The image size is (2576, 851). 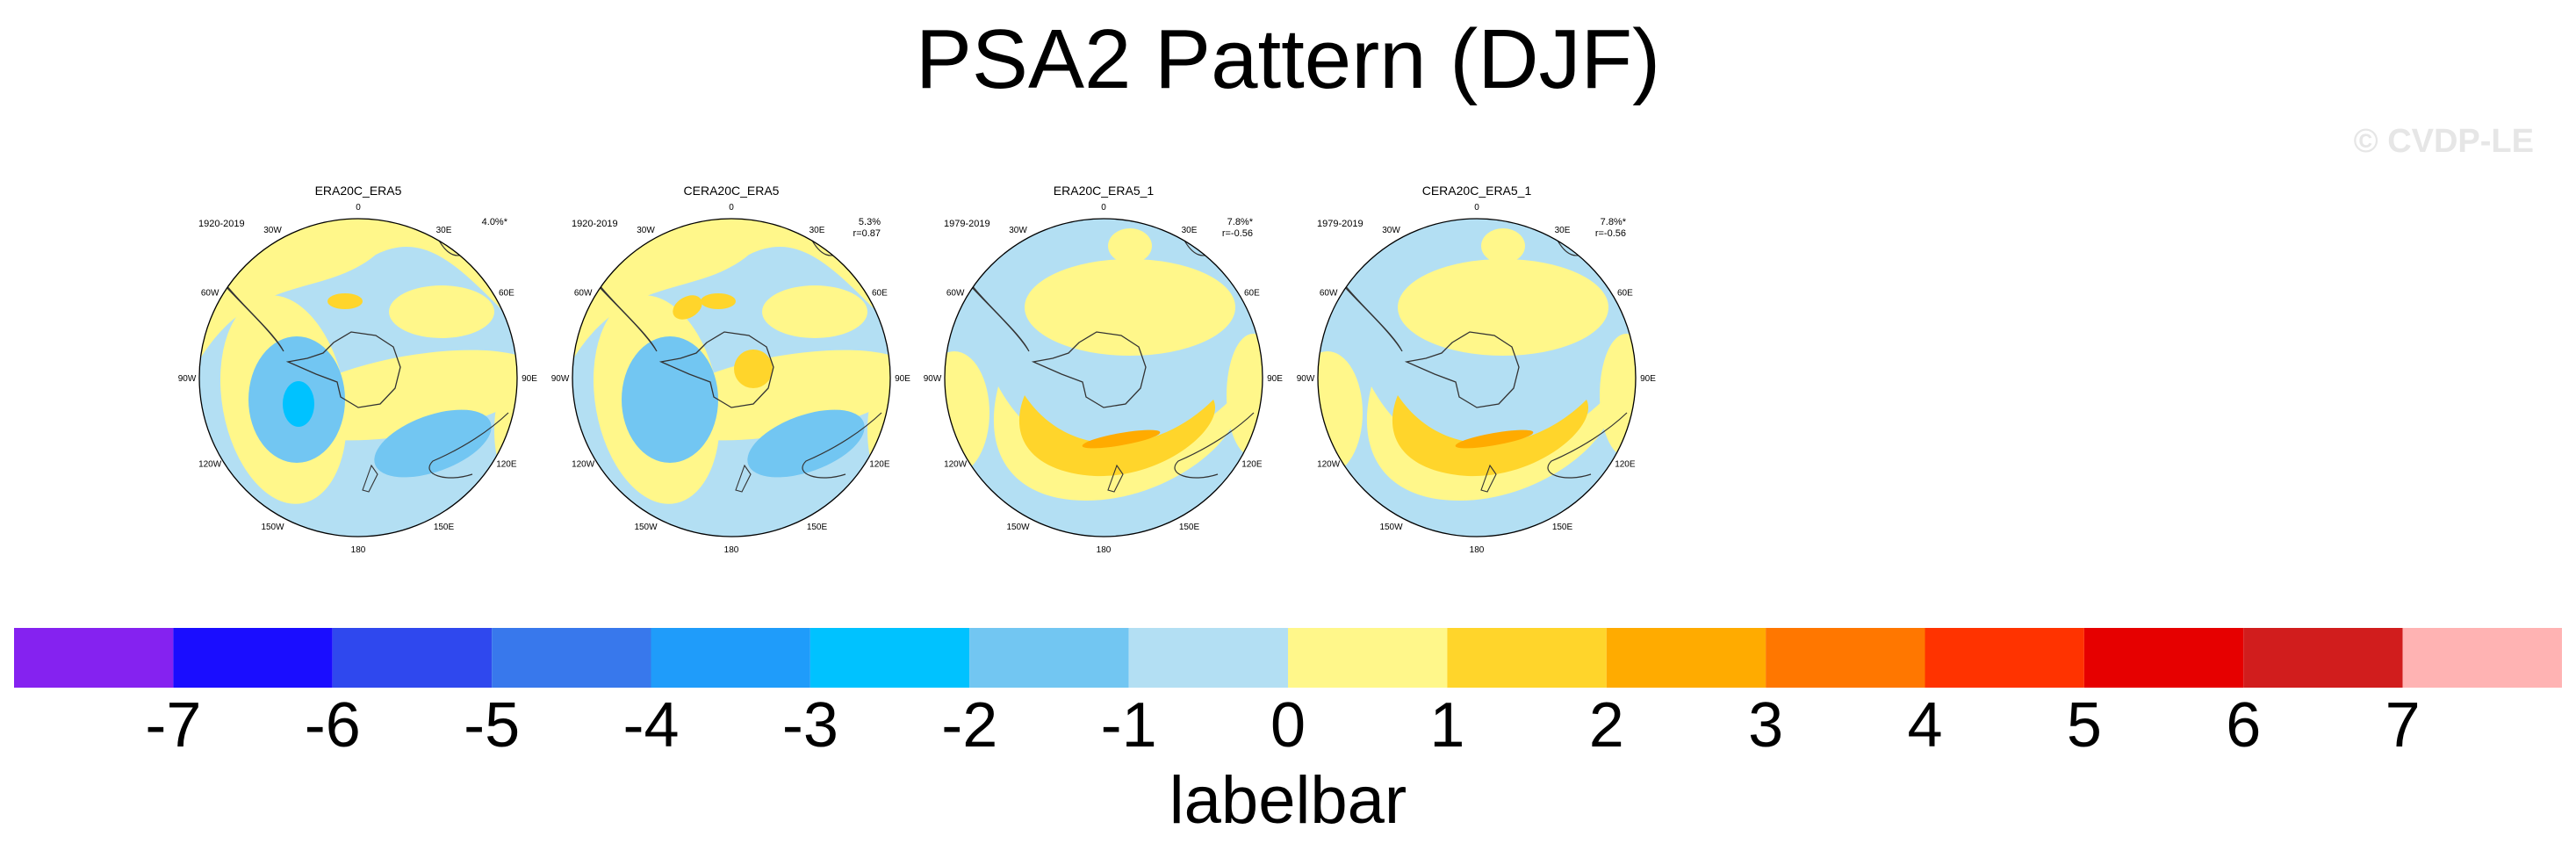 What do you see at coordinates (870, 222) in the screenshot?
I see `panel-variance: 5.3%` at bounding box center [870, 222].